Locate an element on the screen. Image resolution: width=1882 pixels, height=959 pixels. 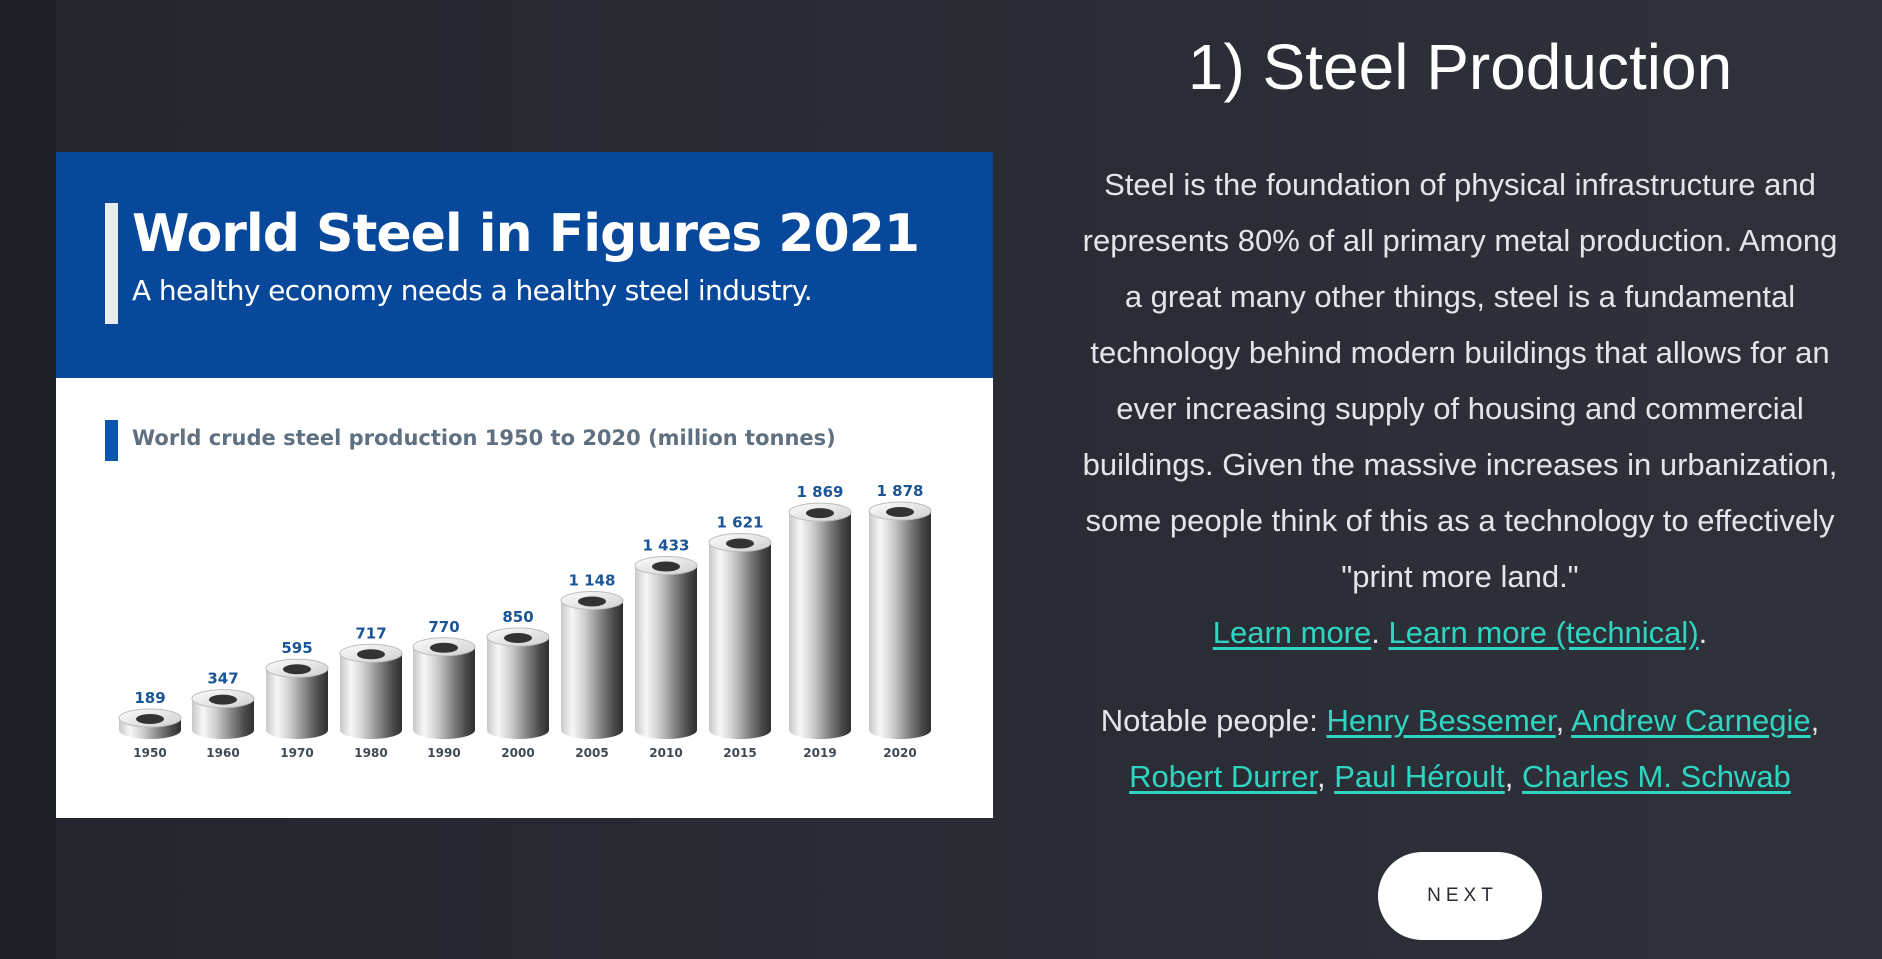
period-2: . is located at coordinates (1703, 632).